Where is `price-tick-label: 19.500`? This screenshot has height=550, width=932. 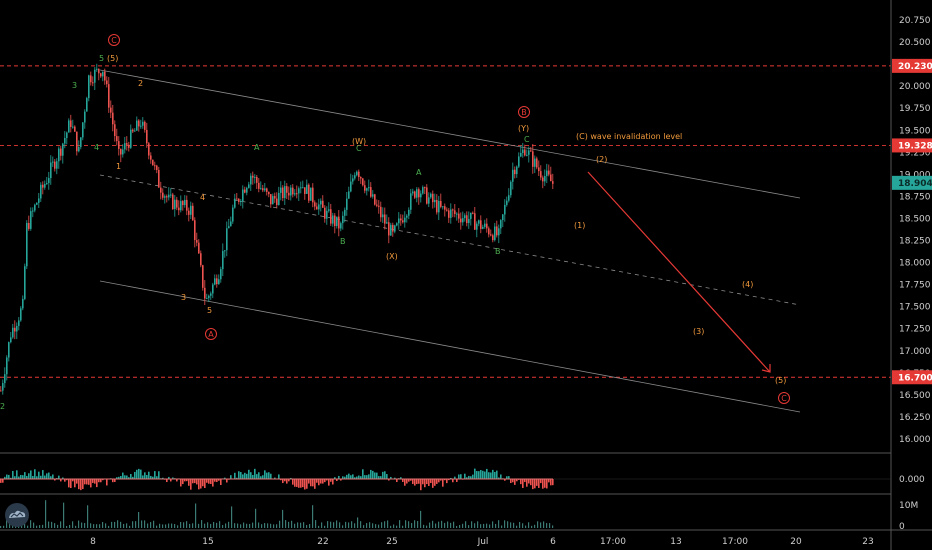 price-tick-label: 19.500 is located at coordinates (915, 131).